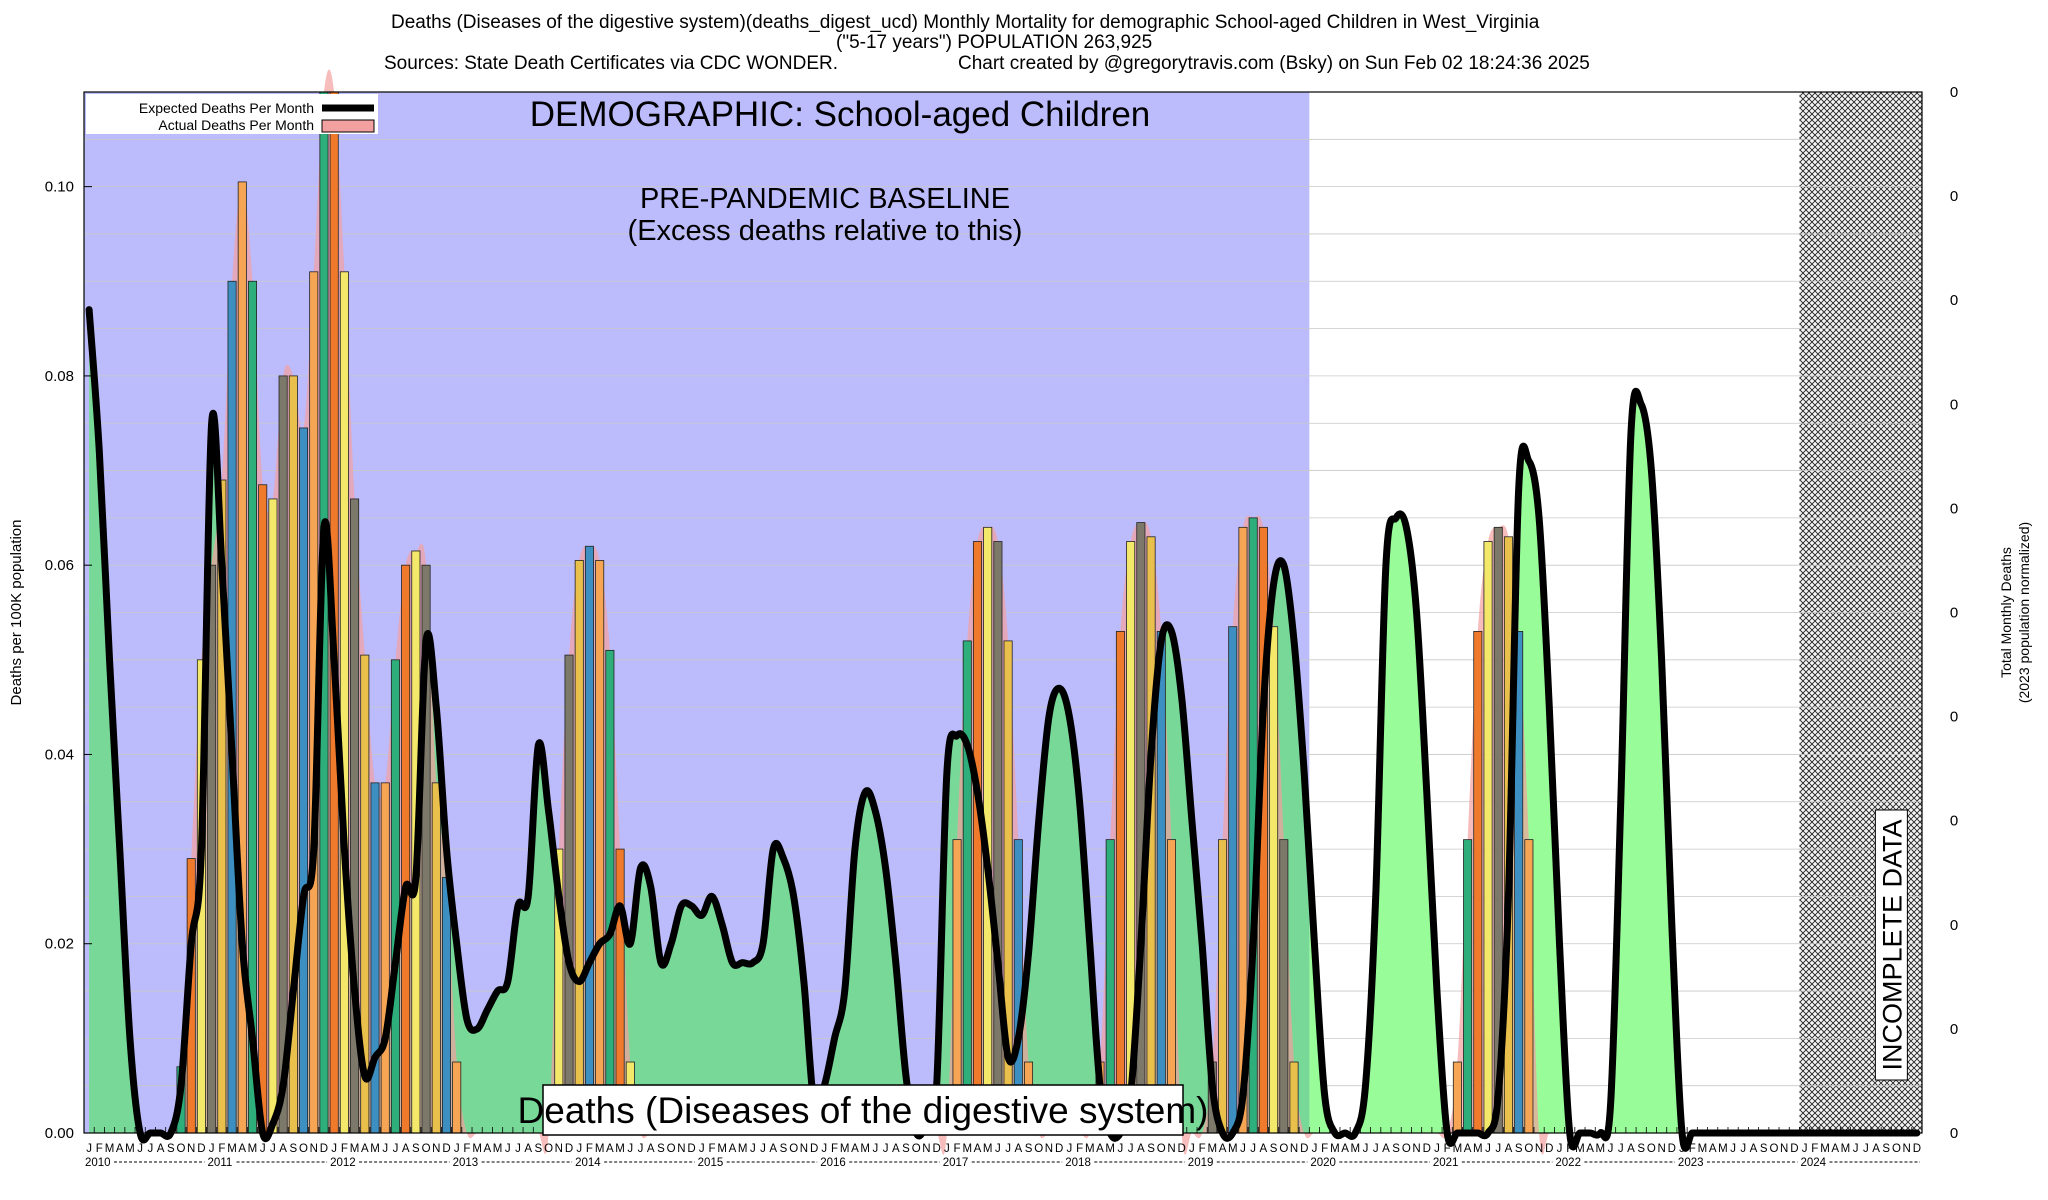  Describe the element at coordinates (348, 126) in the screenshot. I see `legend-actual-swatch` at that location.